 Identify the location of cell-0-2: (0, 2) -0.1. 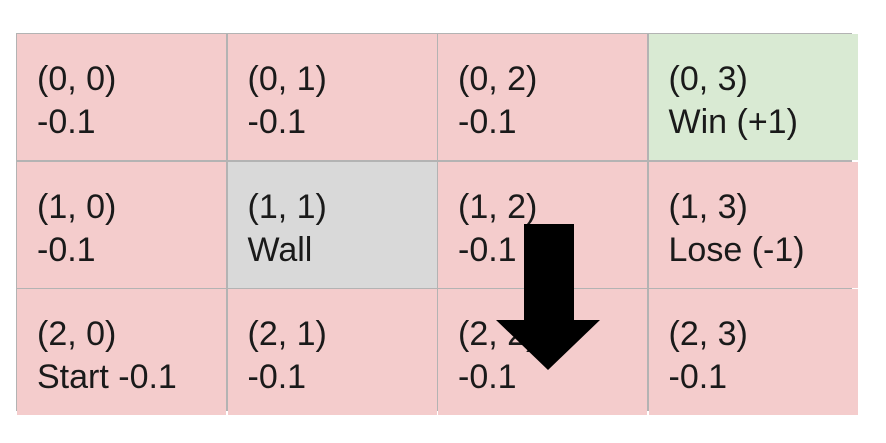
(542, 97).